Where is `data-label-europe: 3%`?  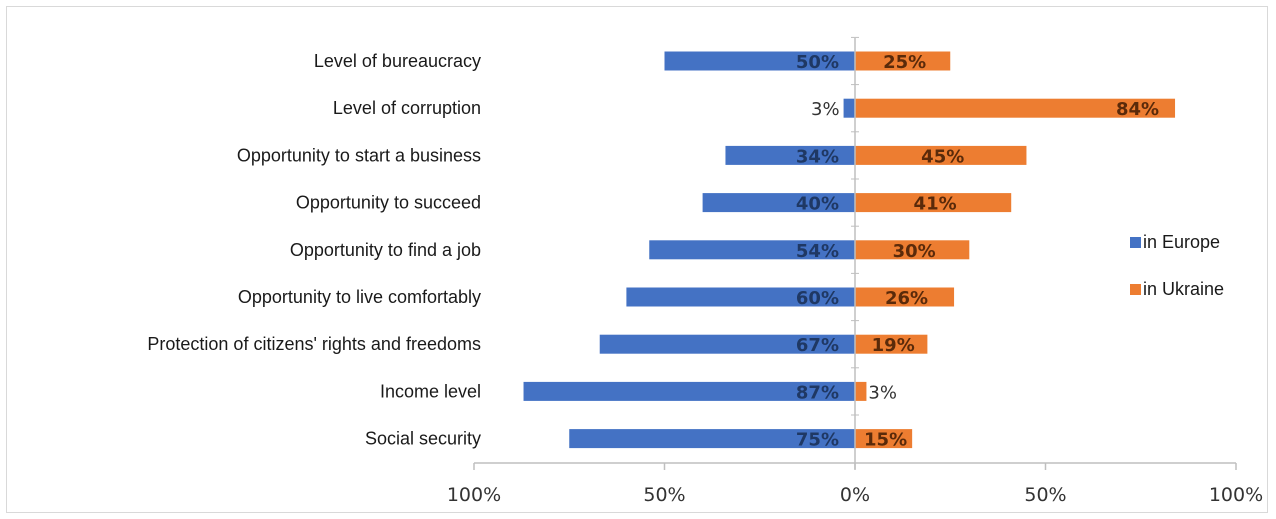
data-label-europe: 3% is located at coordinates (825, 109).